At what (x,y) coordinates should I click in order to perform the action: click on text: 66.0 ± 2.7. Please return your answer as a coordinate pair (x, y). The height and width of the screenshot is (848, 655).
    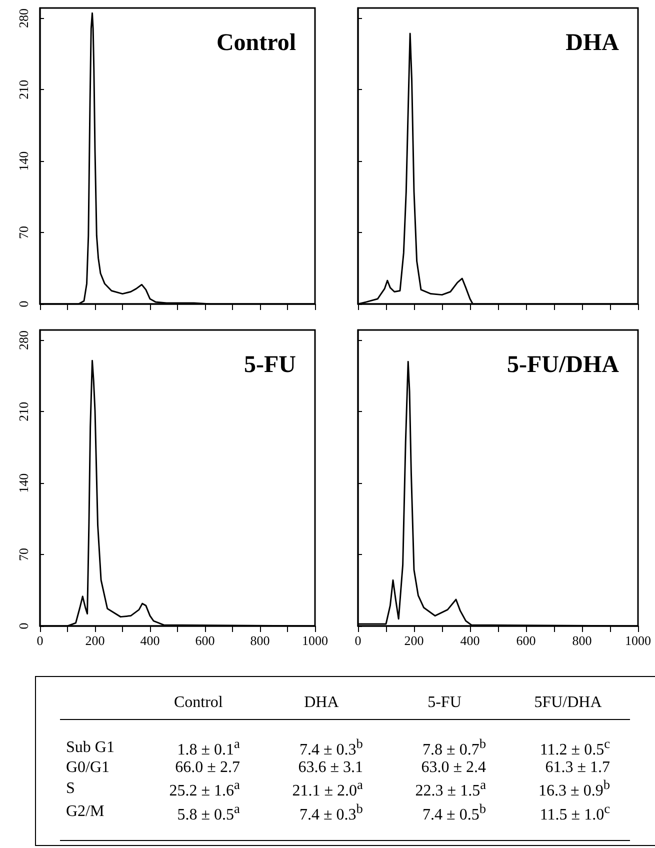
    Looking at the image, I should click on (207, 767).